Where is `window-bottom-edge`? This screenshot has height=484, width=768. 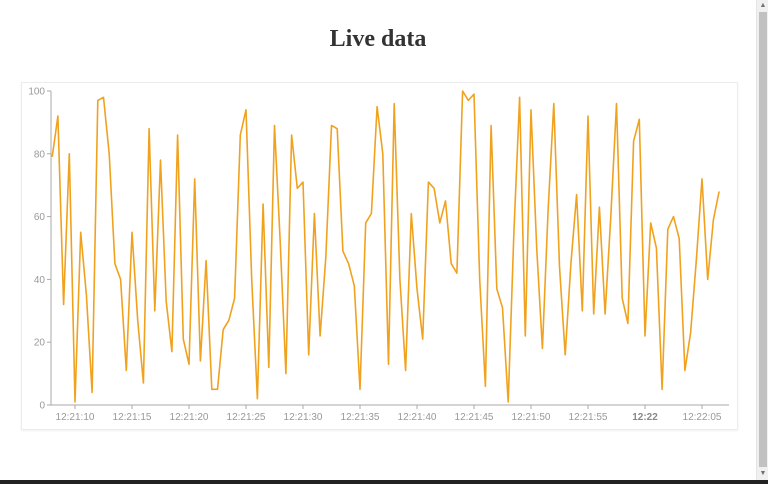 window-bottom-edge is located at coordinates (384, 482).